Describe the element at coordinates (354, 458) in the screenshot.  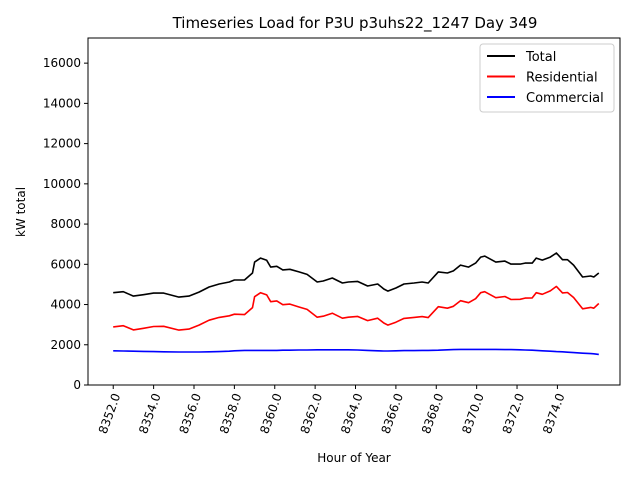
I see `x-axis-label: Hour of Year` at that location.